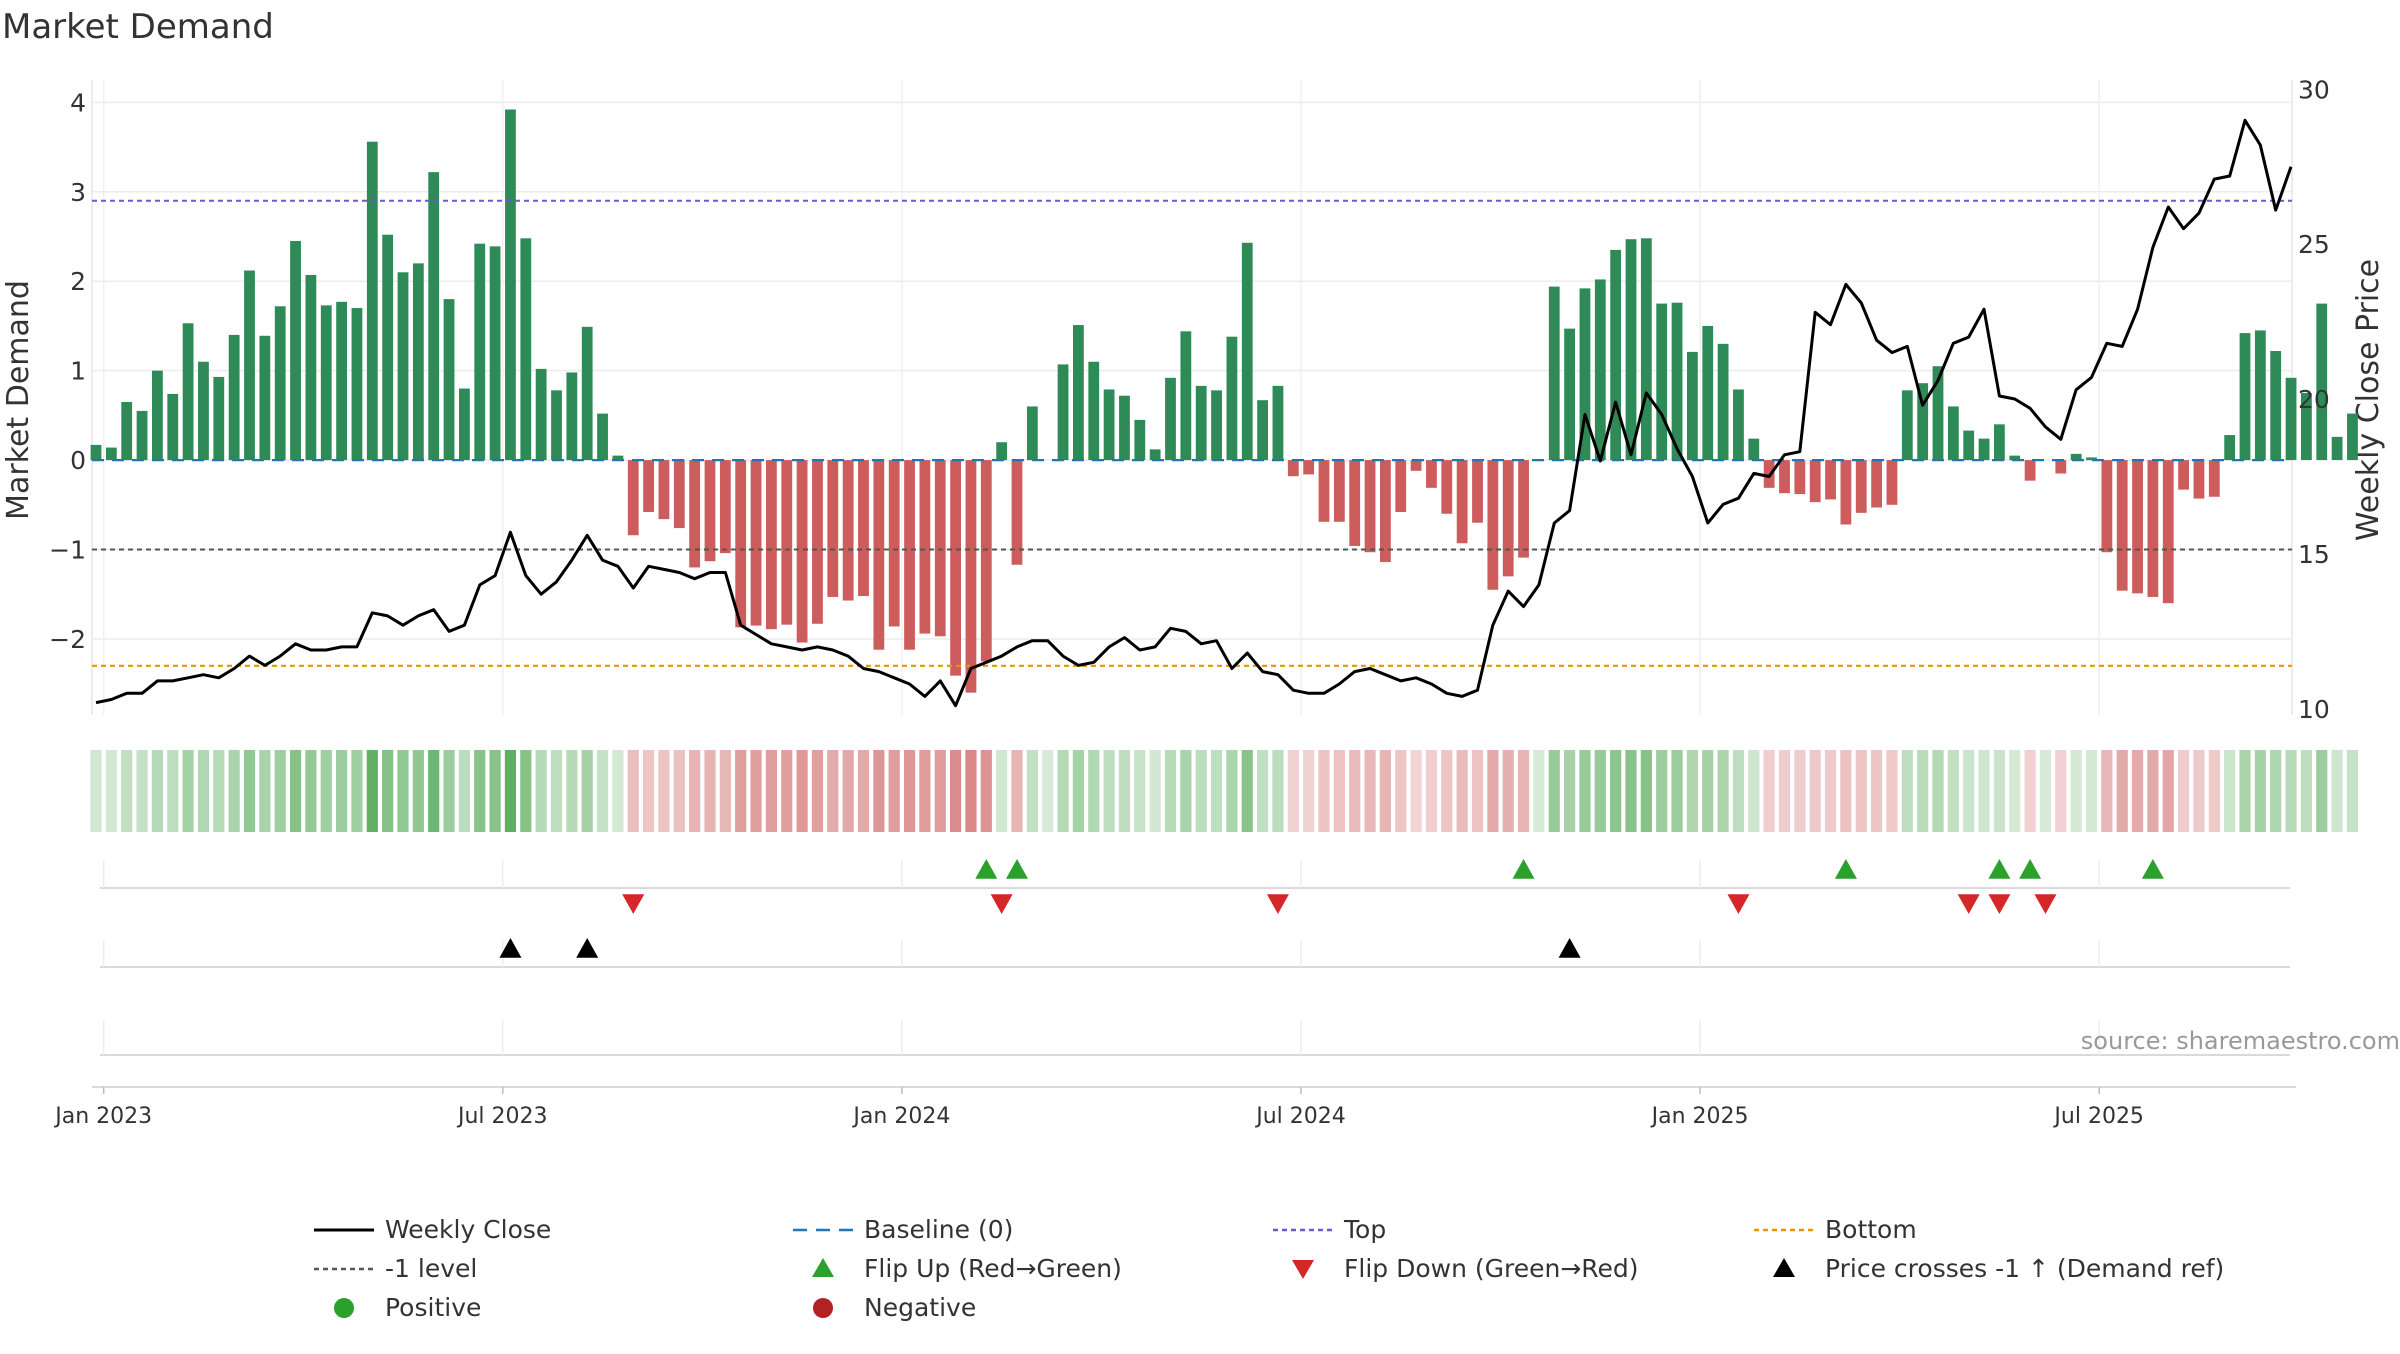  I want to click on x-tick-label: Jan 2023, so click(102, 1116).